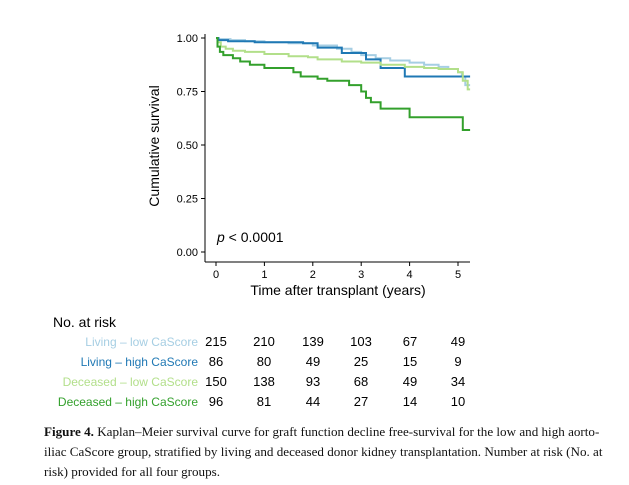 This screenshot has width=629, height=485. I want to click on plot-lines, so click(343, 84).